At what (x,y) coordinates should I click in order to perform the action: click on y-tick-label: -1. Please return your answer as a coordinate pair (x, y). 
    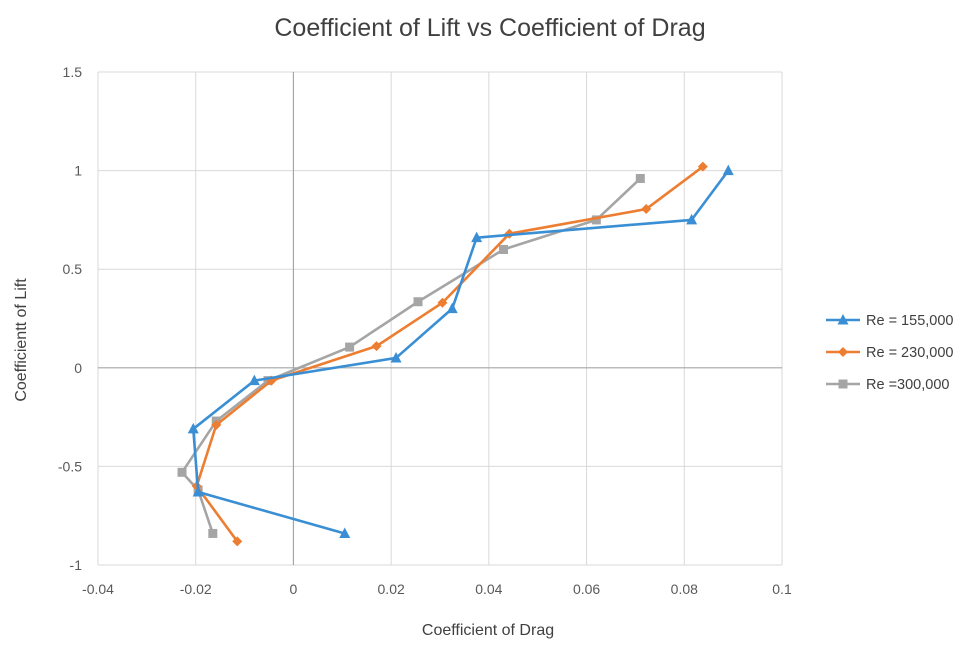
    Looking at the image, I should click on (76, 565).